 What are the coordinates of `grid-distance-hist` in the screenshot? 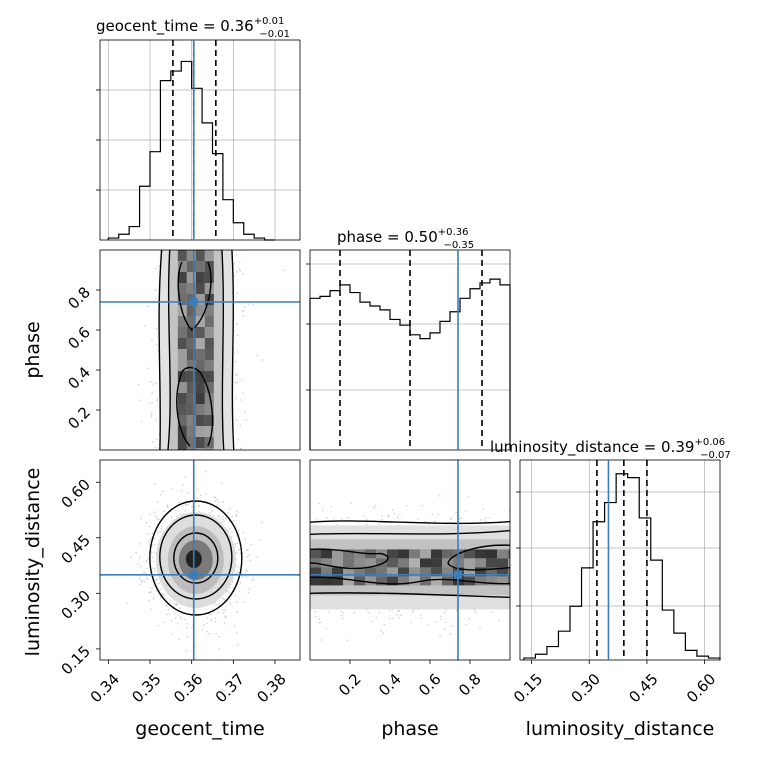 It's located at (618, 560).